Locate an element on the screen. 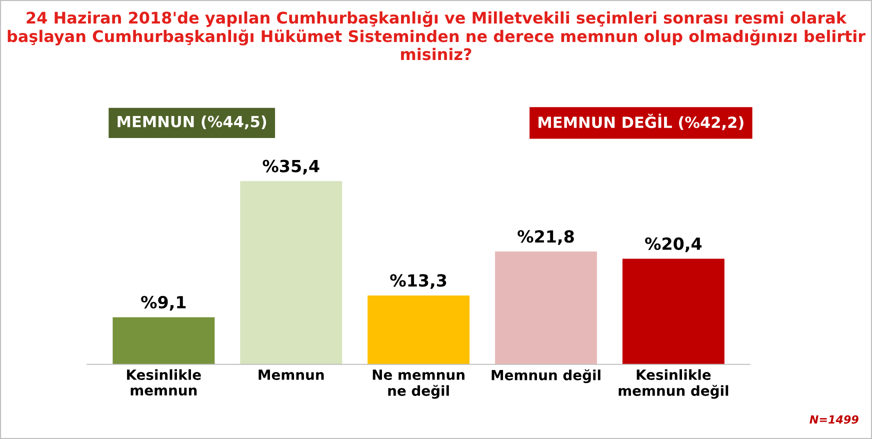  chart-title: 24 Haziran 2018'de yapılan Cumhurbaşkanlığı ve Milletvekili seçimleri sonrası resmi olarak başlayan Cumhurbaşkanlığı Hükümet Sisteminden ne derece memnun olup olmadığınızı belirtir misiniz? is located at coordinates (437, 35).